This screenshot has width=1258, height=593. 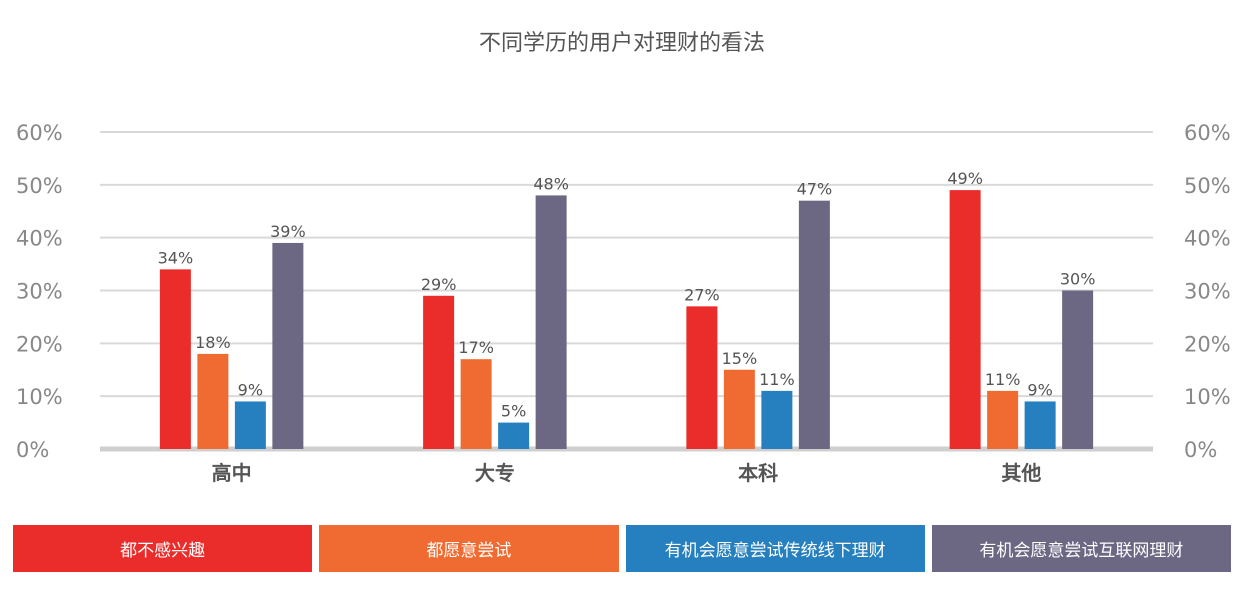 I want to click on data-label: 15%, so click(x=740, y=358).